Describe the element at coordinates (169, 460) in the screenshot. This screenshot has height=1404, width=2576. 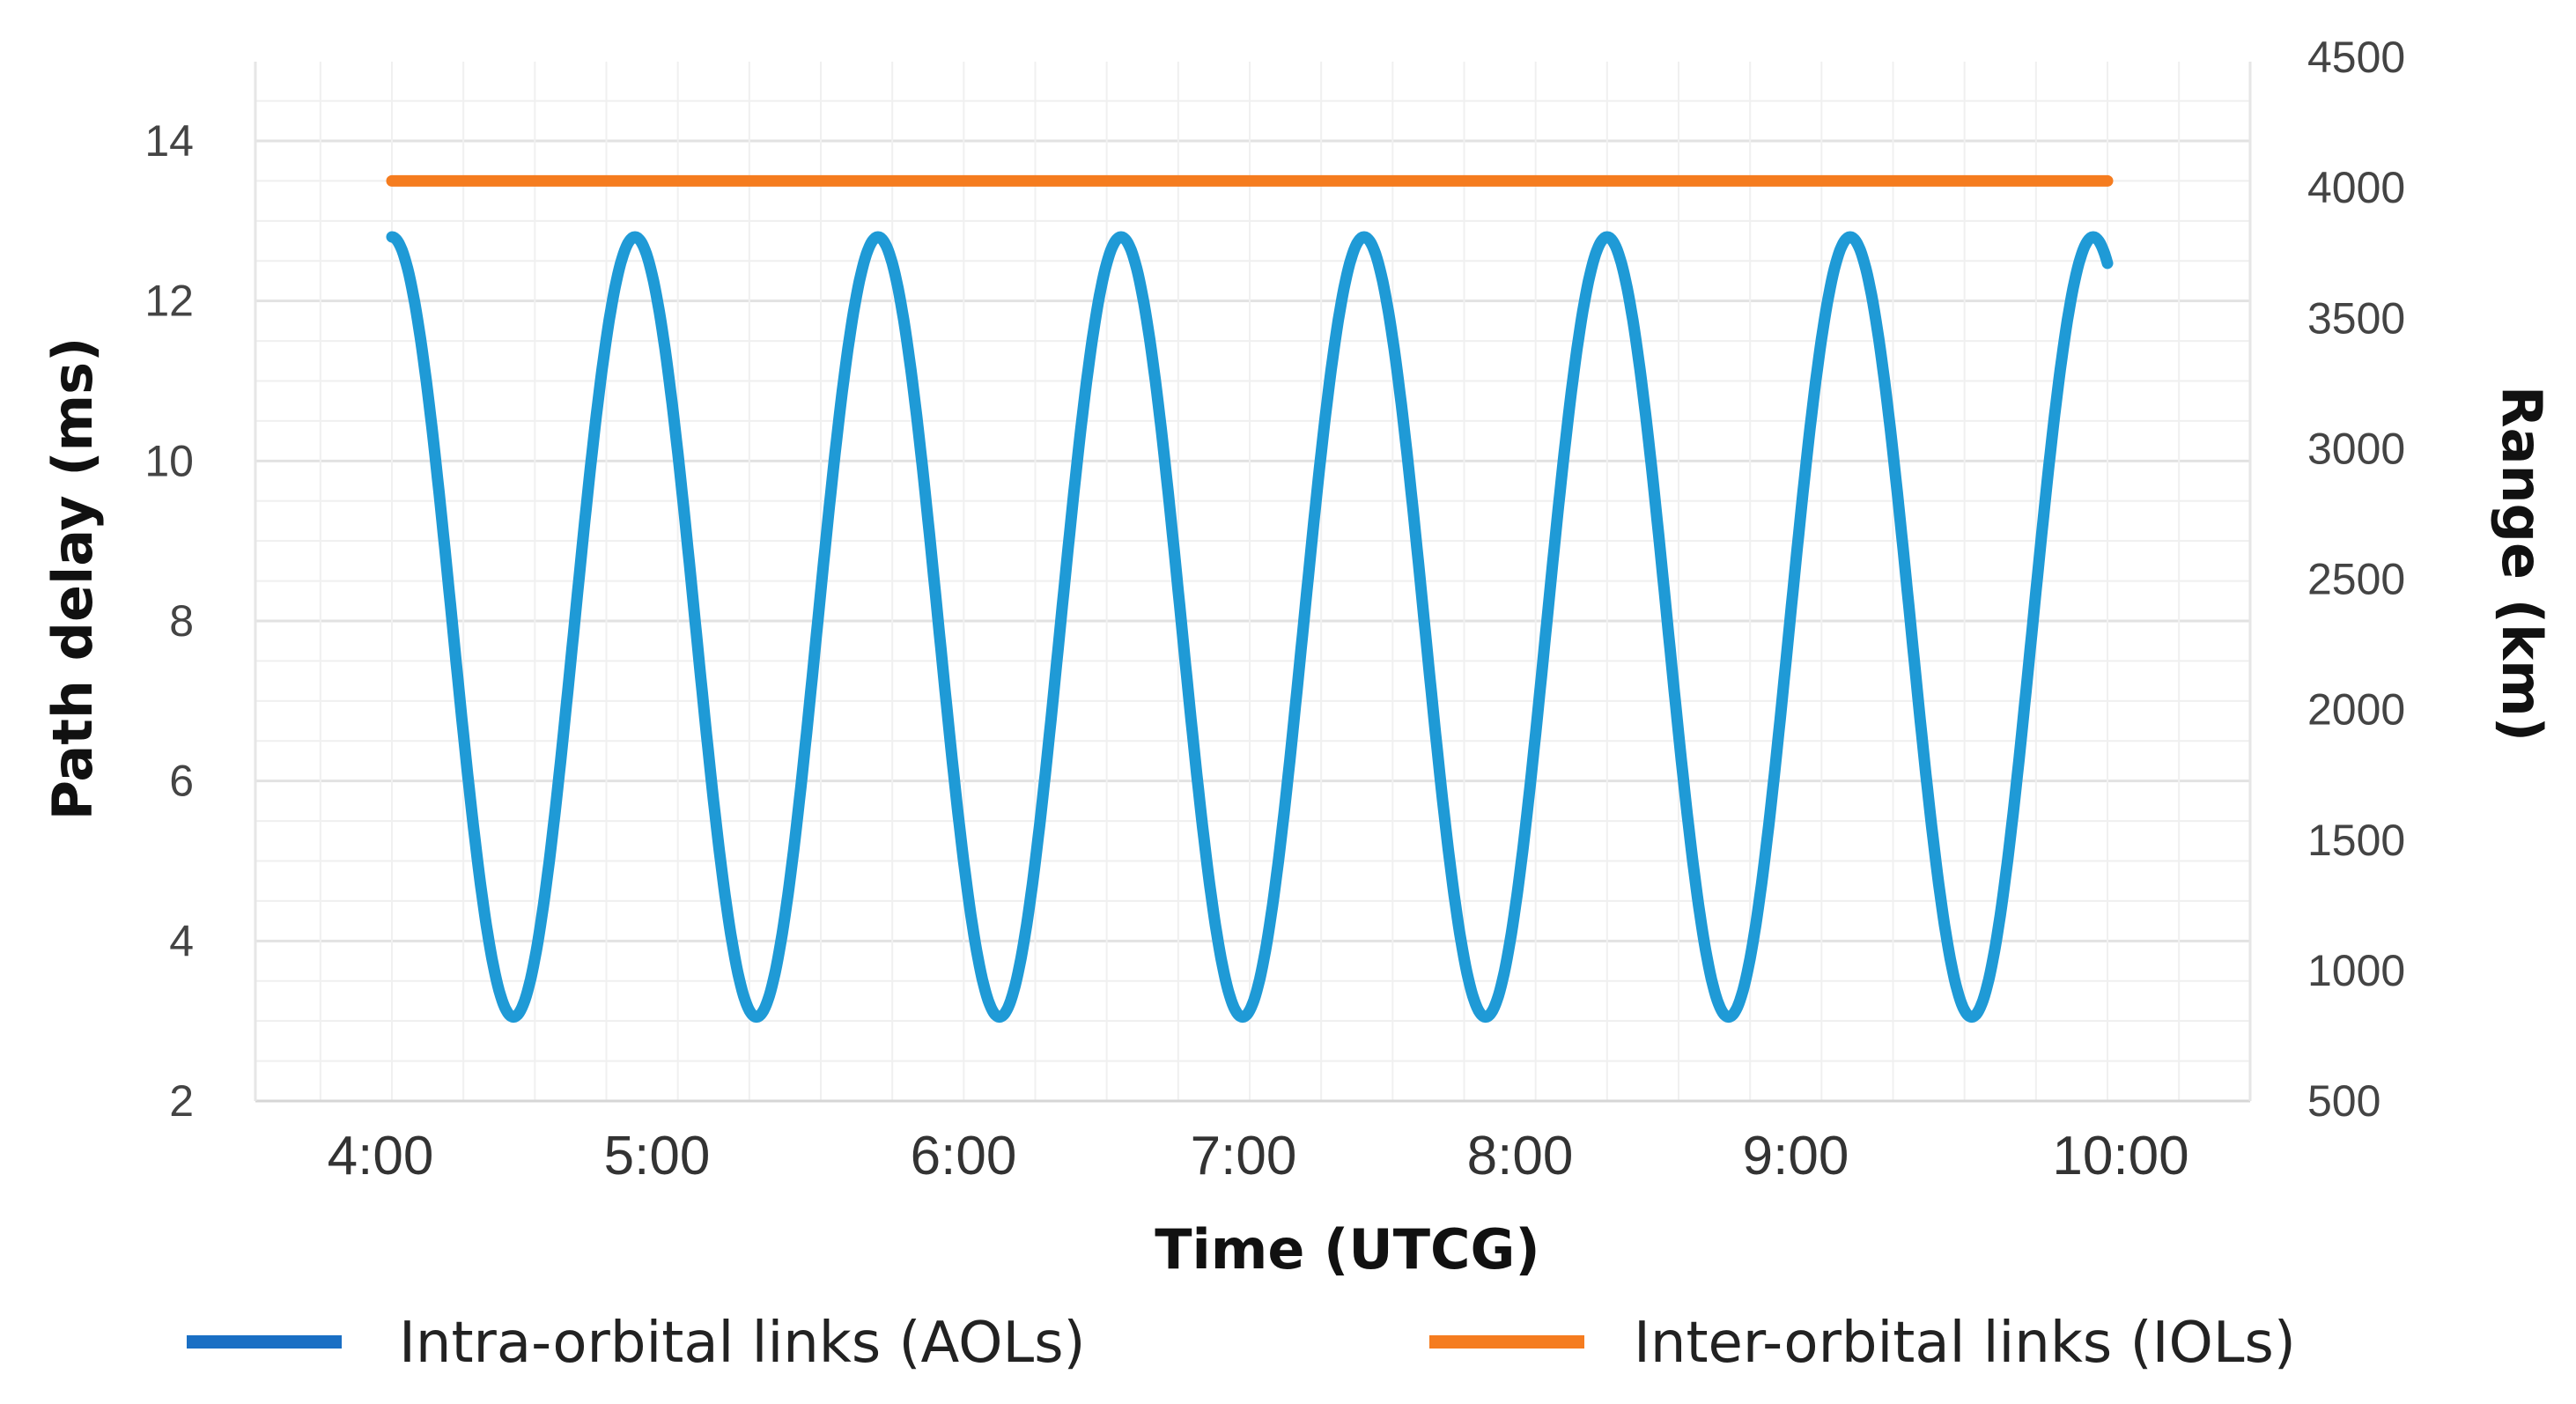
I see `y-tick-label: 10` at that location.